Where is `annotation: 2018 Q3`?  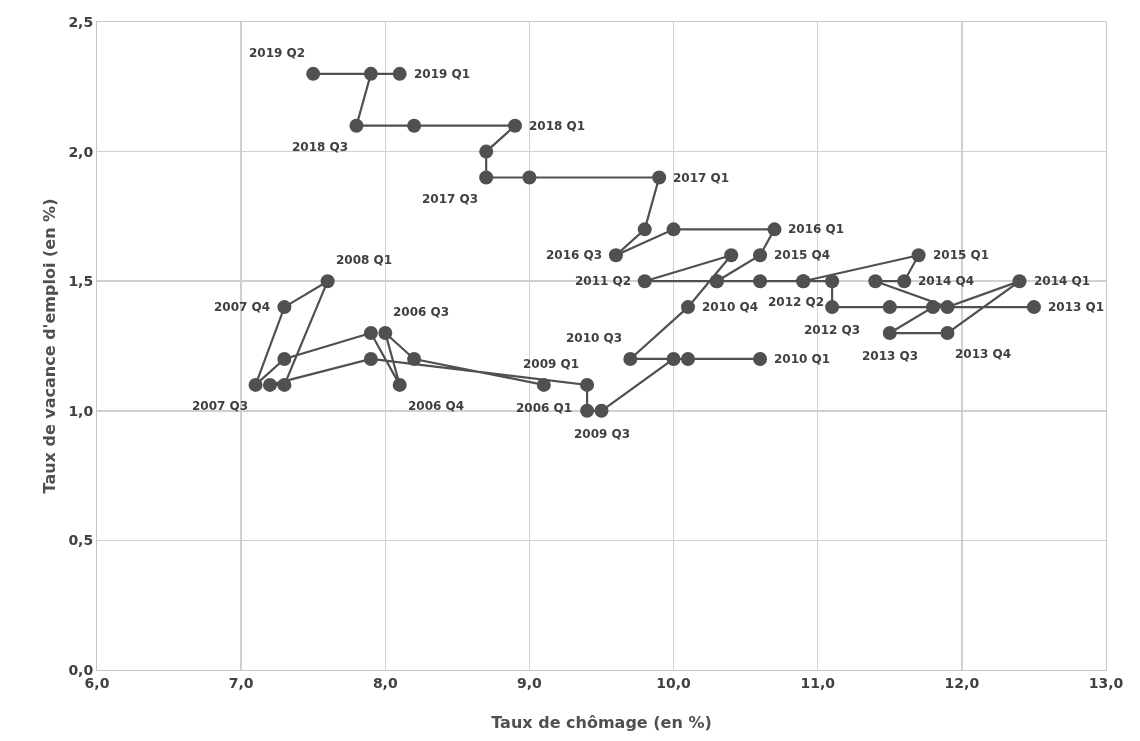
annotation: 2018 Q3 is located at coordinates (320, 147).